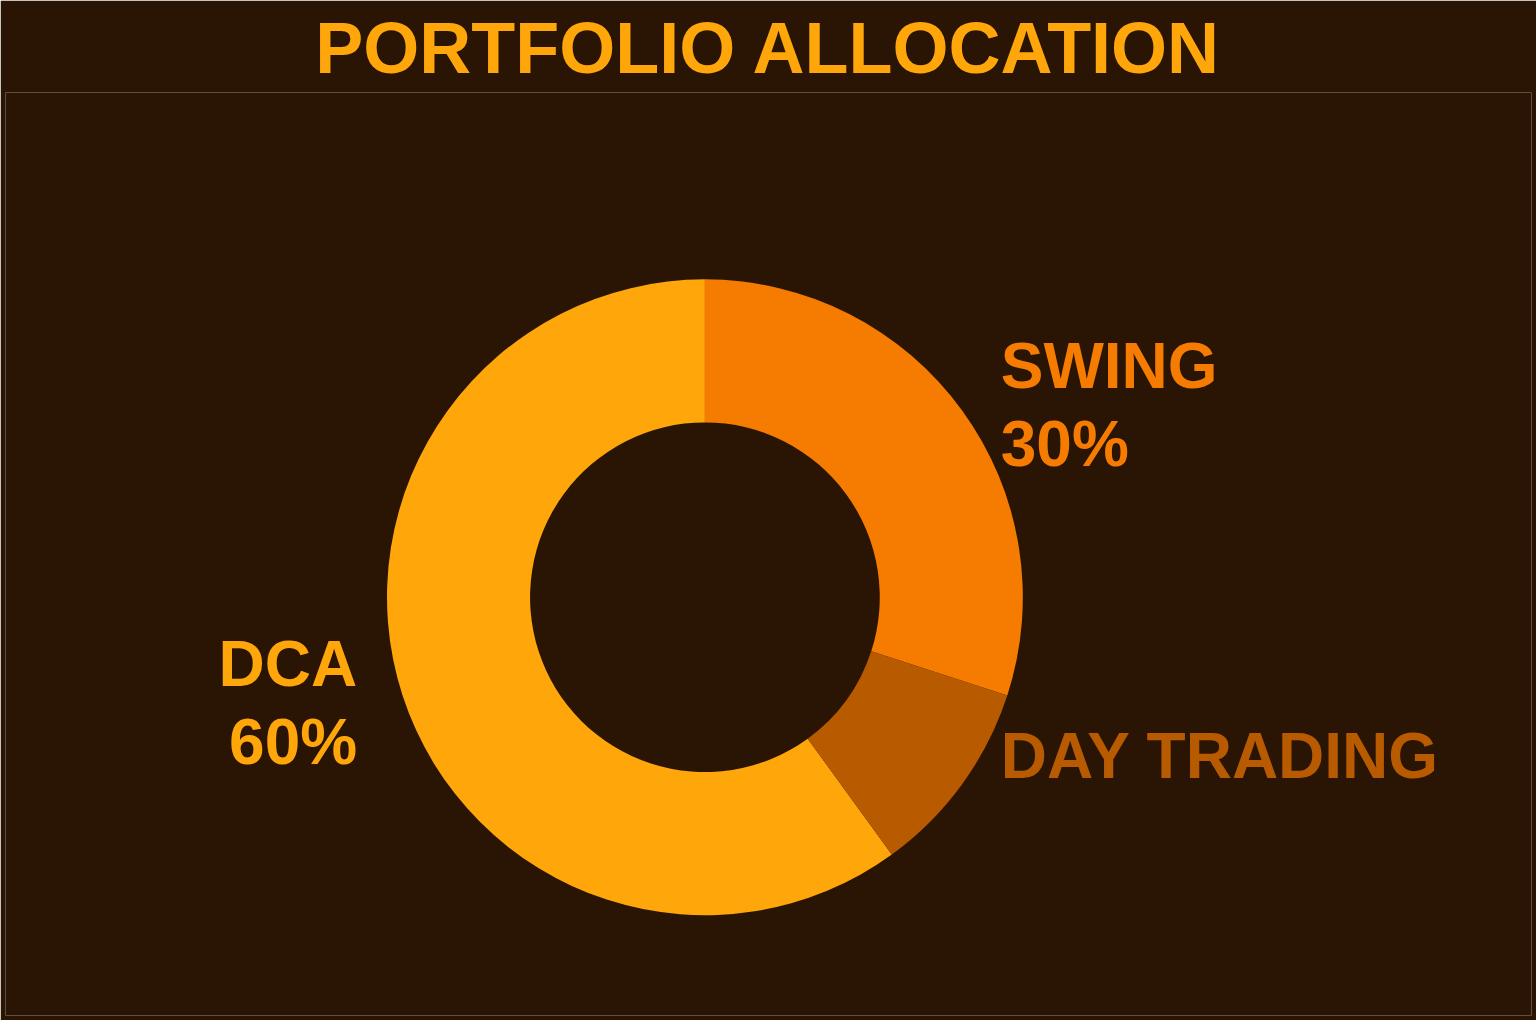 This screenshot has width=1536, height=1024. I want to click on data-label: 30%, so click(1064, 444).